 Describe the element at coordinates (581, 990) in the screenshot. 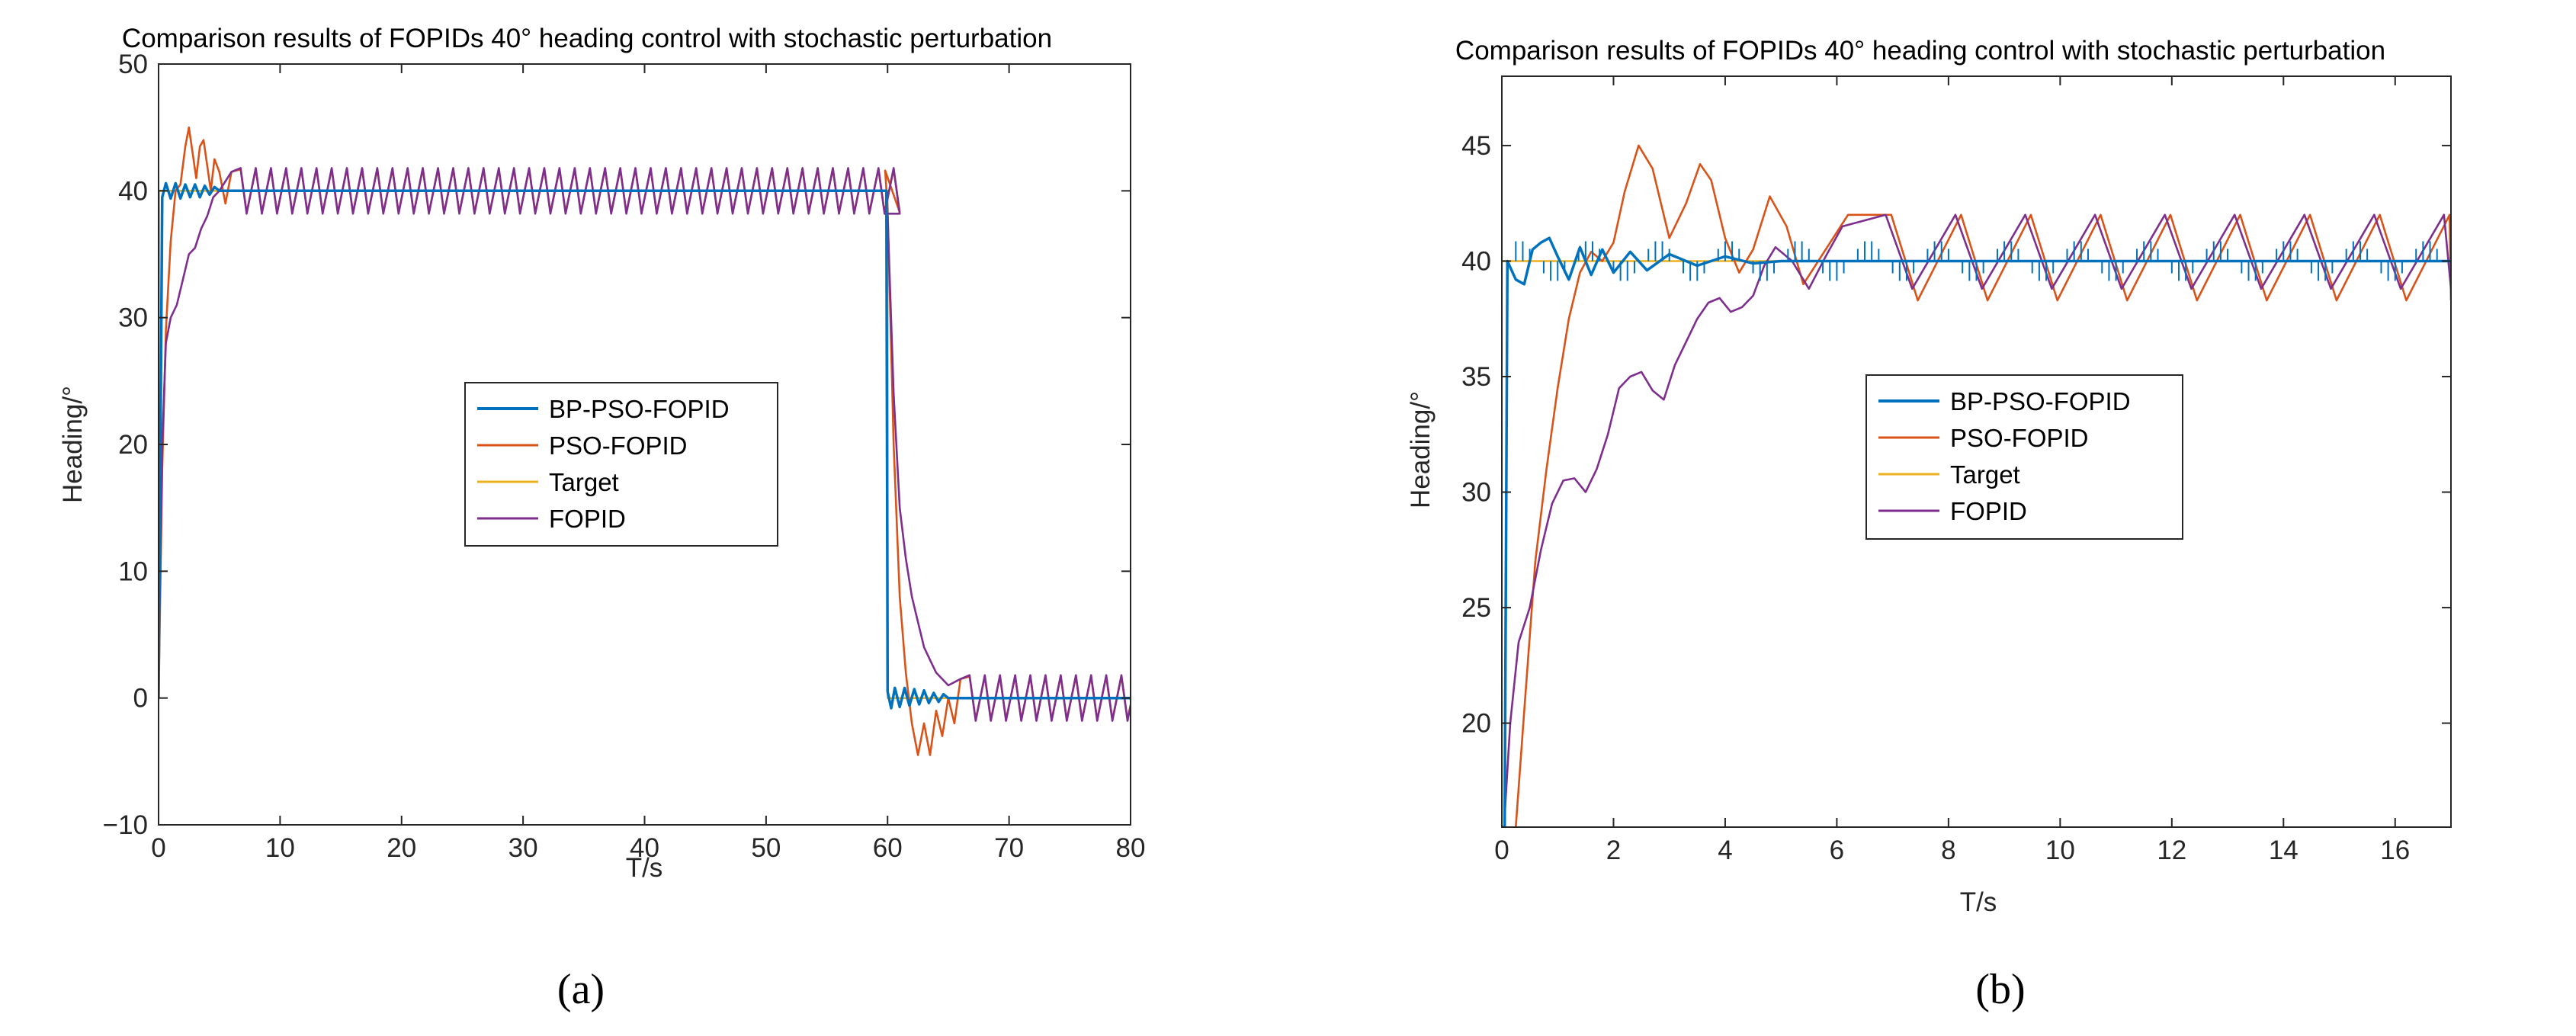

I see `panel-a-caption: (a)` at that location.